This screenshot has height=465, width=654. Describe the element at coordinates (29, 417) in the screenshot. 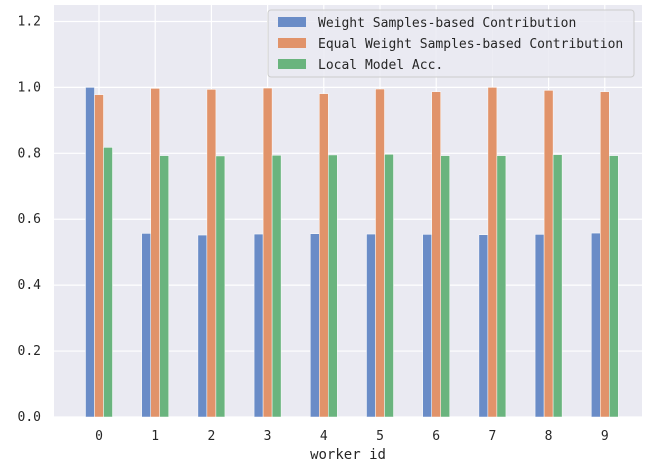

I see `y-tick-label: 0.0` at that location.